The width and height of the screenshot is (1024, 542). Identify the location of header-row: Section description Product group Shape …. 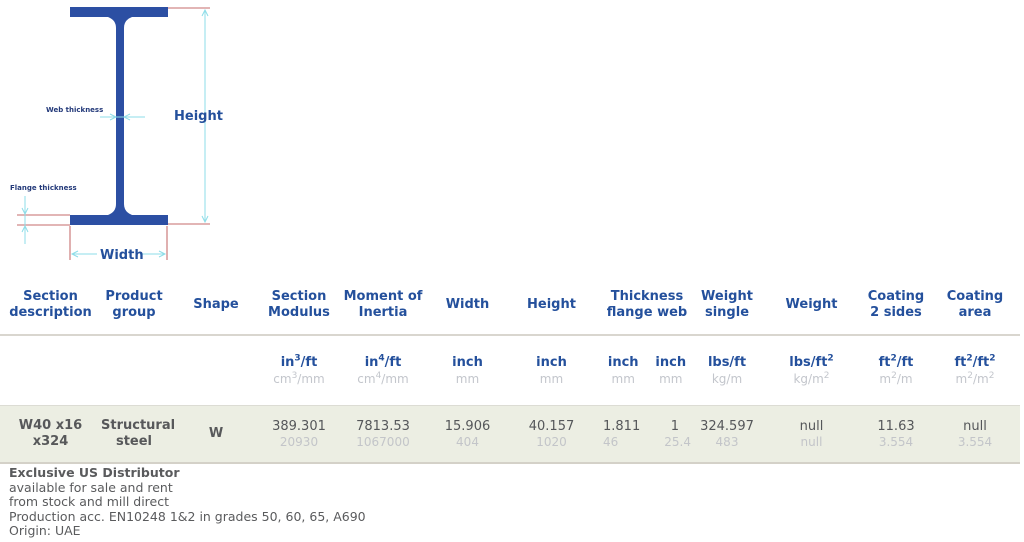
(510, 306).